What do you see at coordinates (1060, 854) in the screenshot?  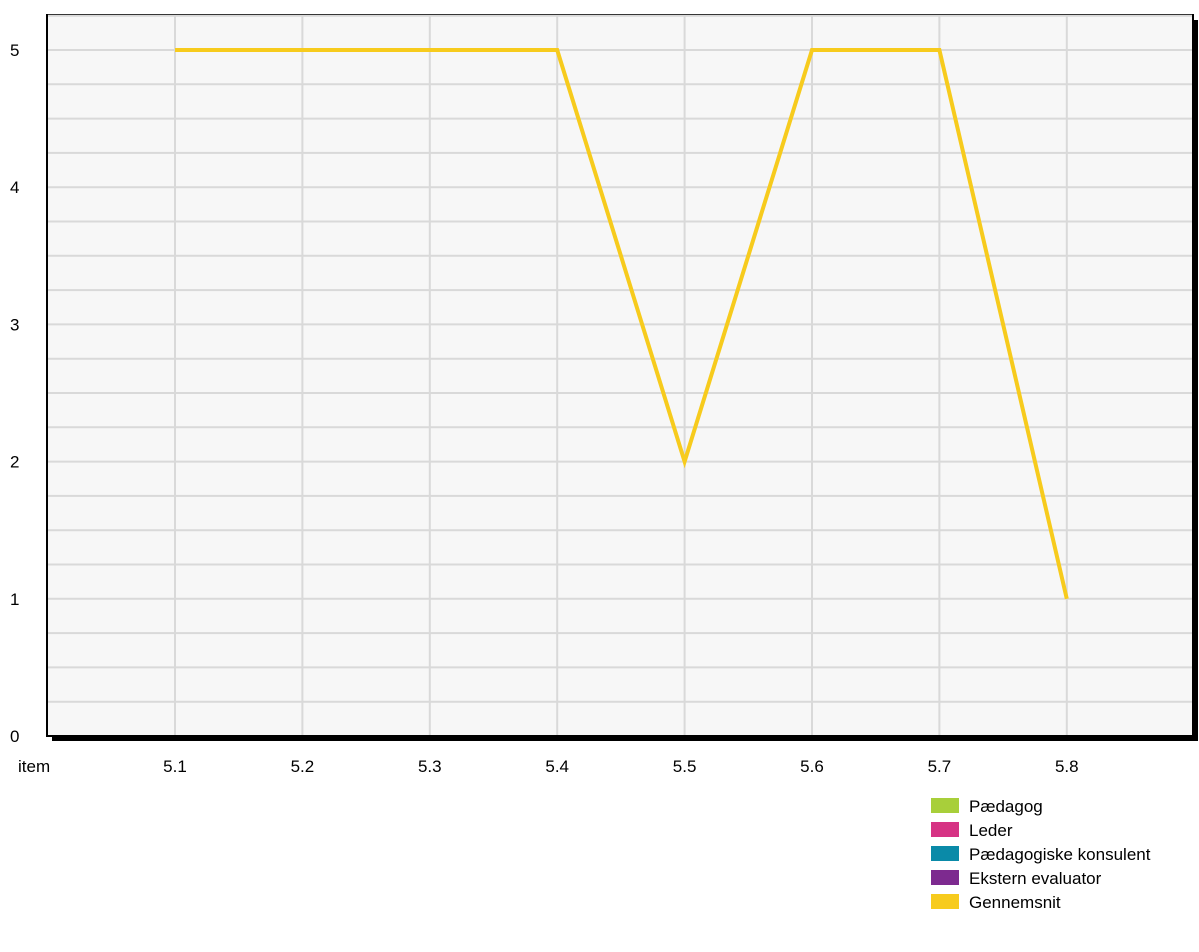 I see `legend-label: Pædagogiske konsulent` at bounding box center [1060, 854].